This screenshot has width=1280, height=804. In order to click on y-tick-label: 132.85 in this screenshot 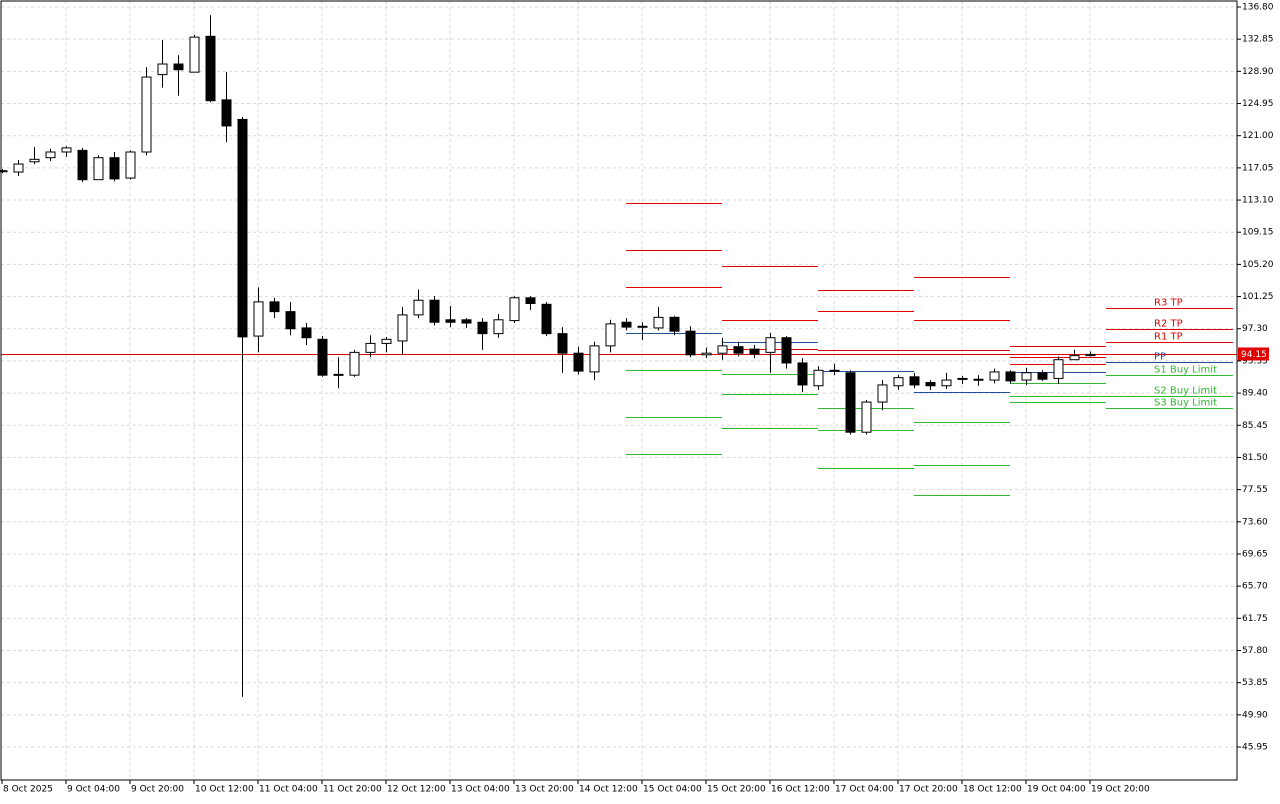, I will do `click(1258, 40)`.